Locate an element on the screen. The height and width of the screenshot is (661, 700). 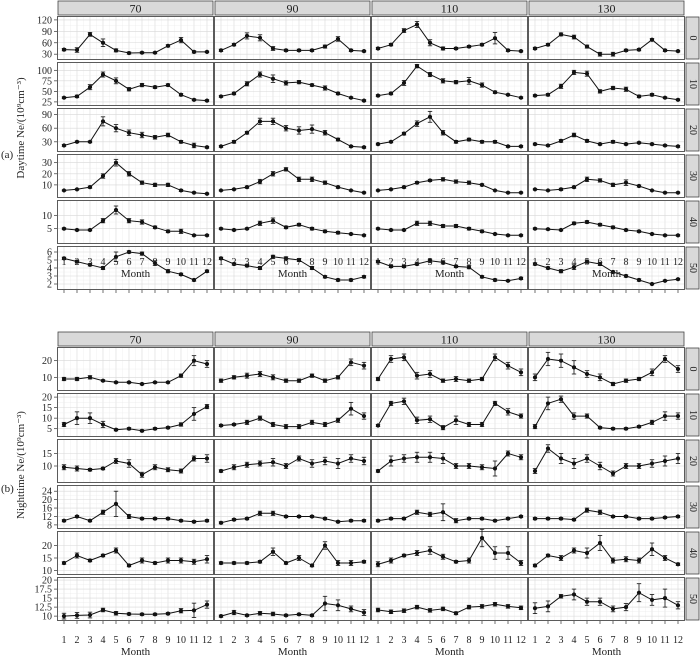
panel-tag: (a) is located at coordinates (7, 155).